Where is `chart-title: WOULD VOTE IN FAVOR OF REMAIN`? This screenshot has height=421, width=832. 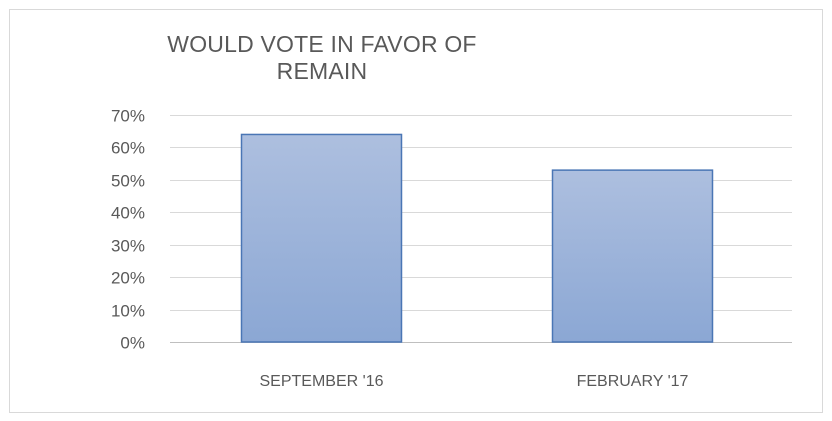
chart-title: WOULD VOTE IN FAVOR OF REMAIN is located at coordinates (322, 57).